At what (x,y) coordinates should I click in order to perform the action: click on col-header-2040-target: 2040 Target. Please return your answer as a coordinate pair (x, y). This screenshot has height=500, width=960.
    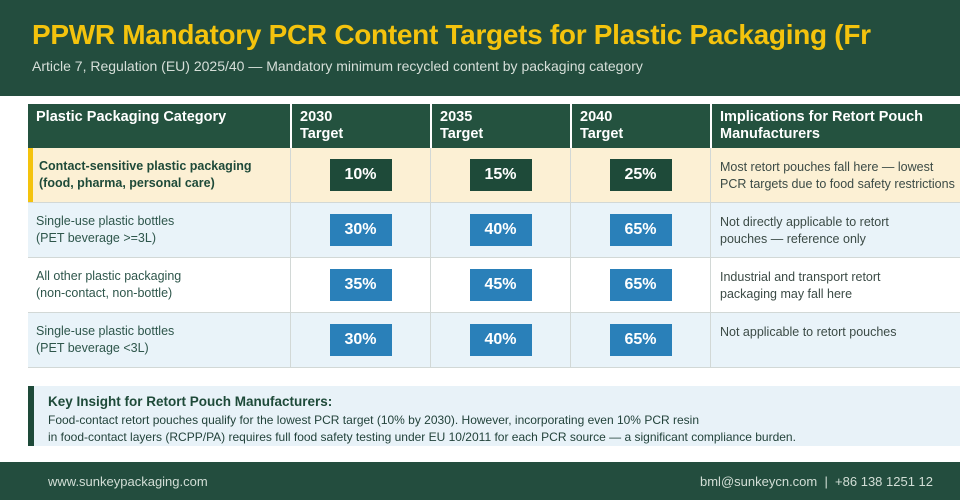
    Looking at the image, I should click on (640, 126).